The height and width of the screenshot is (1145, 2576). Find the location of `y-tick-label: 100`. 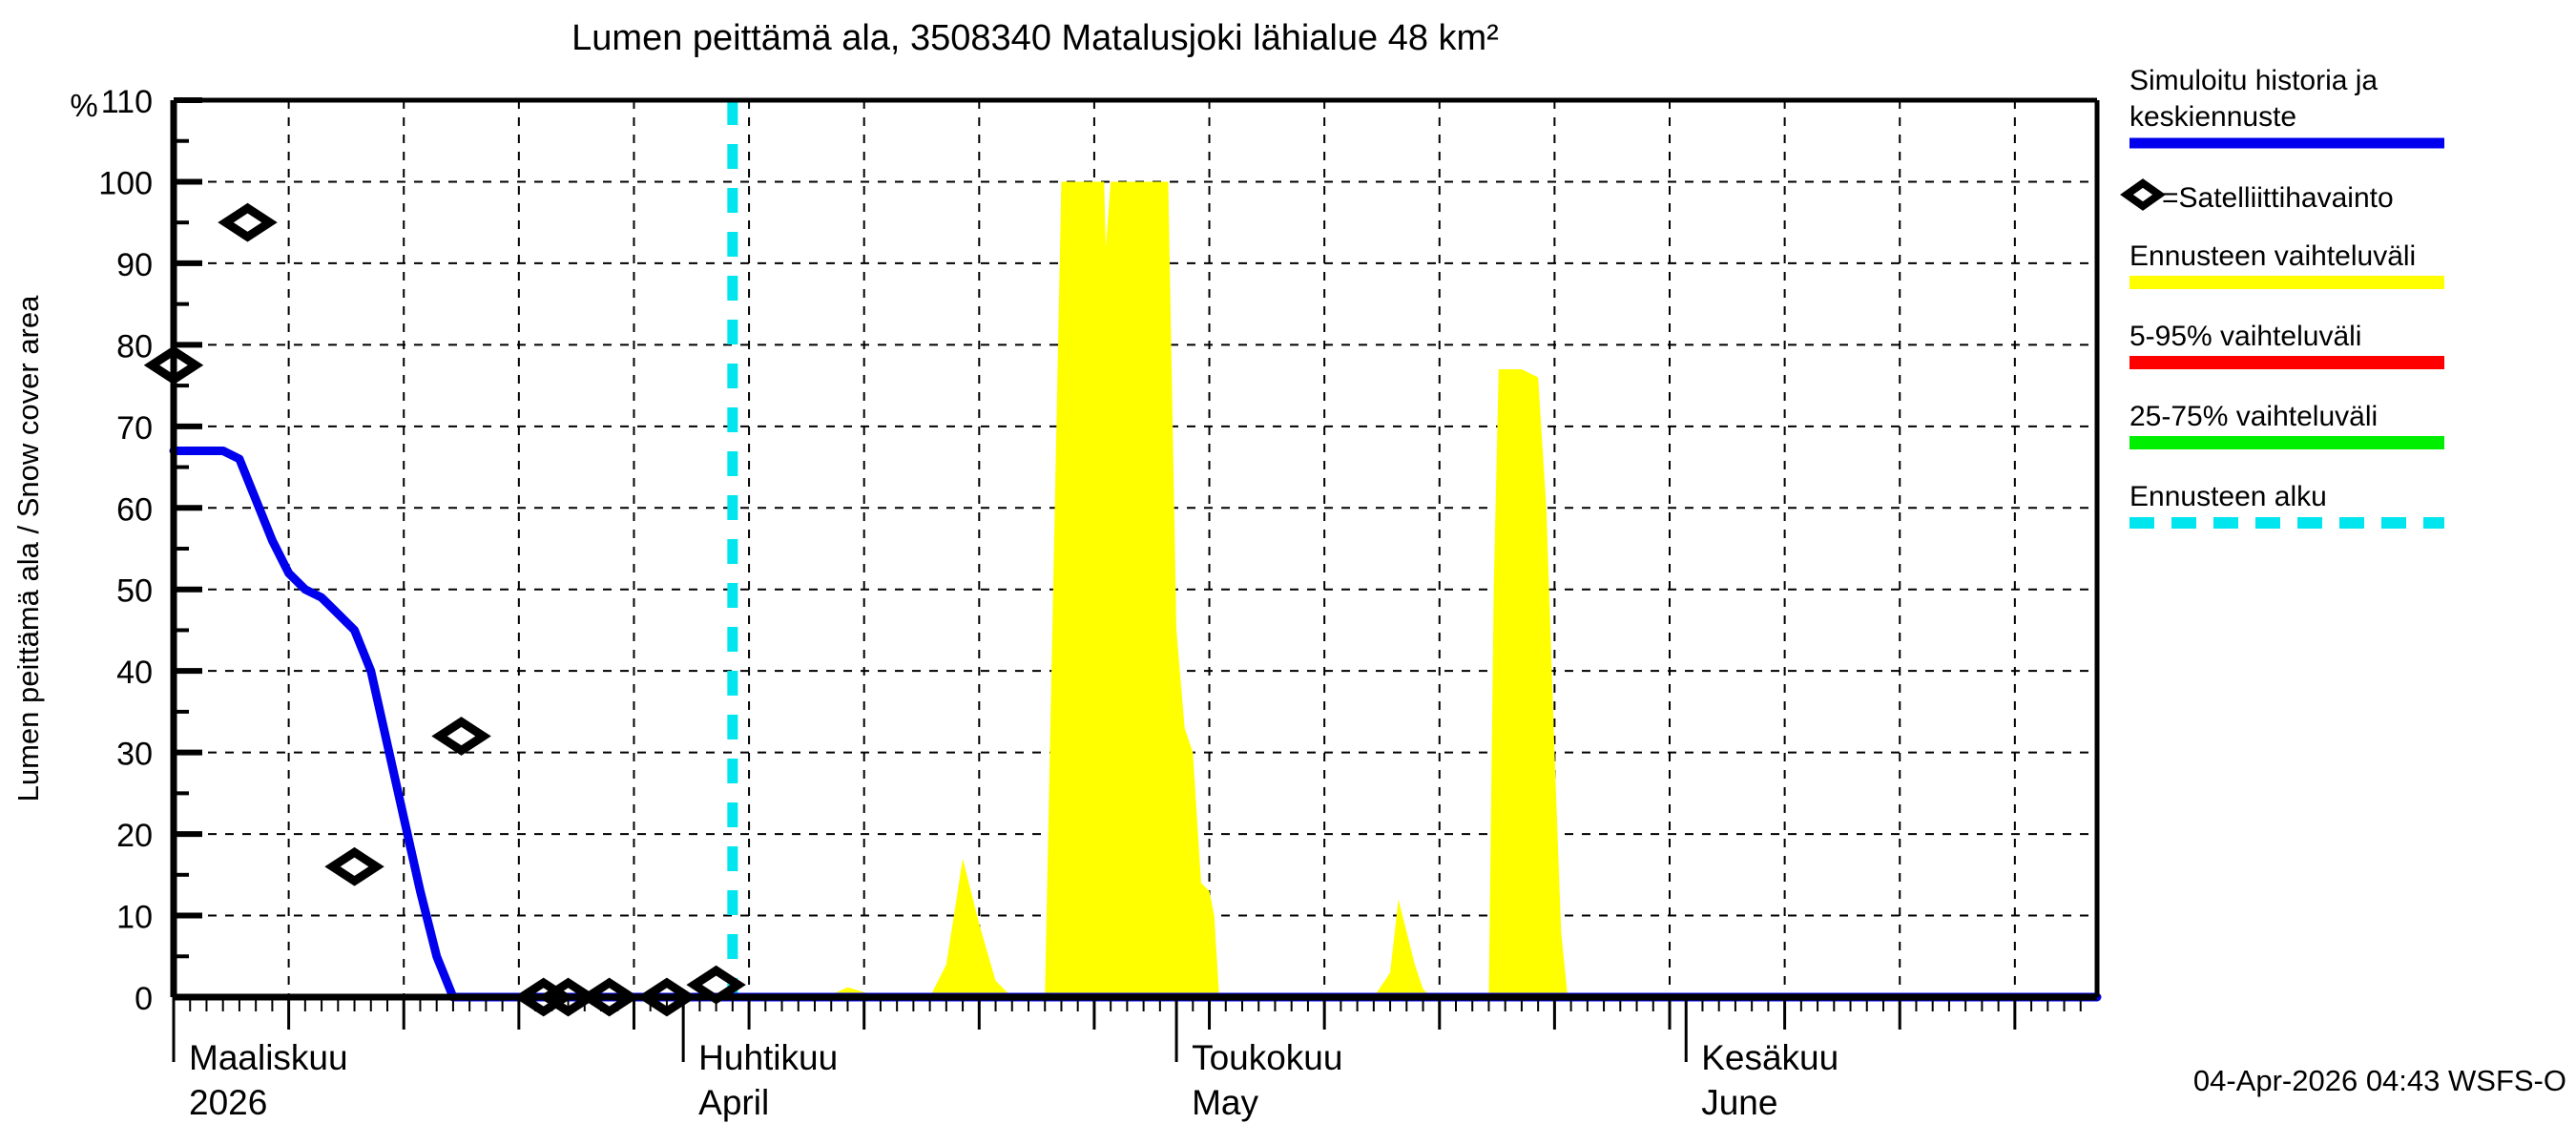

y-tick-label: 100 is located at coordinates (125, 183).